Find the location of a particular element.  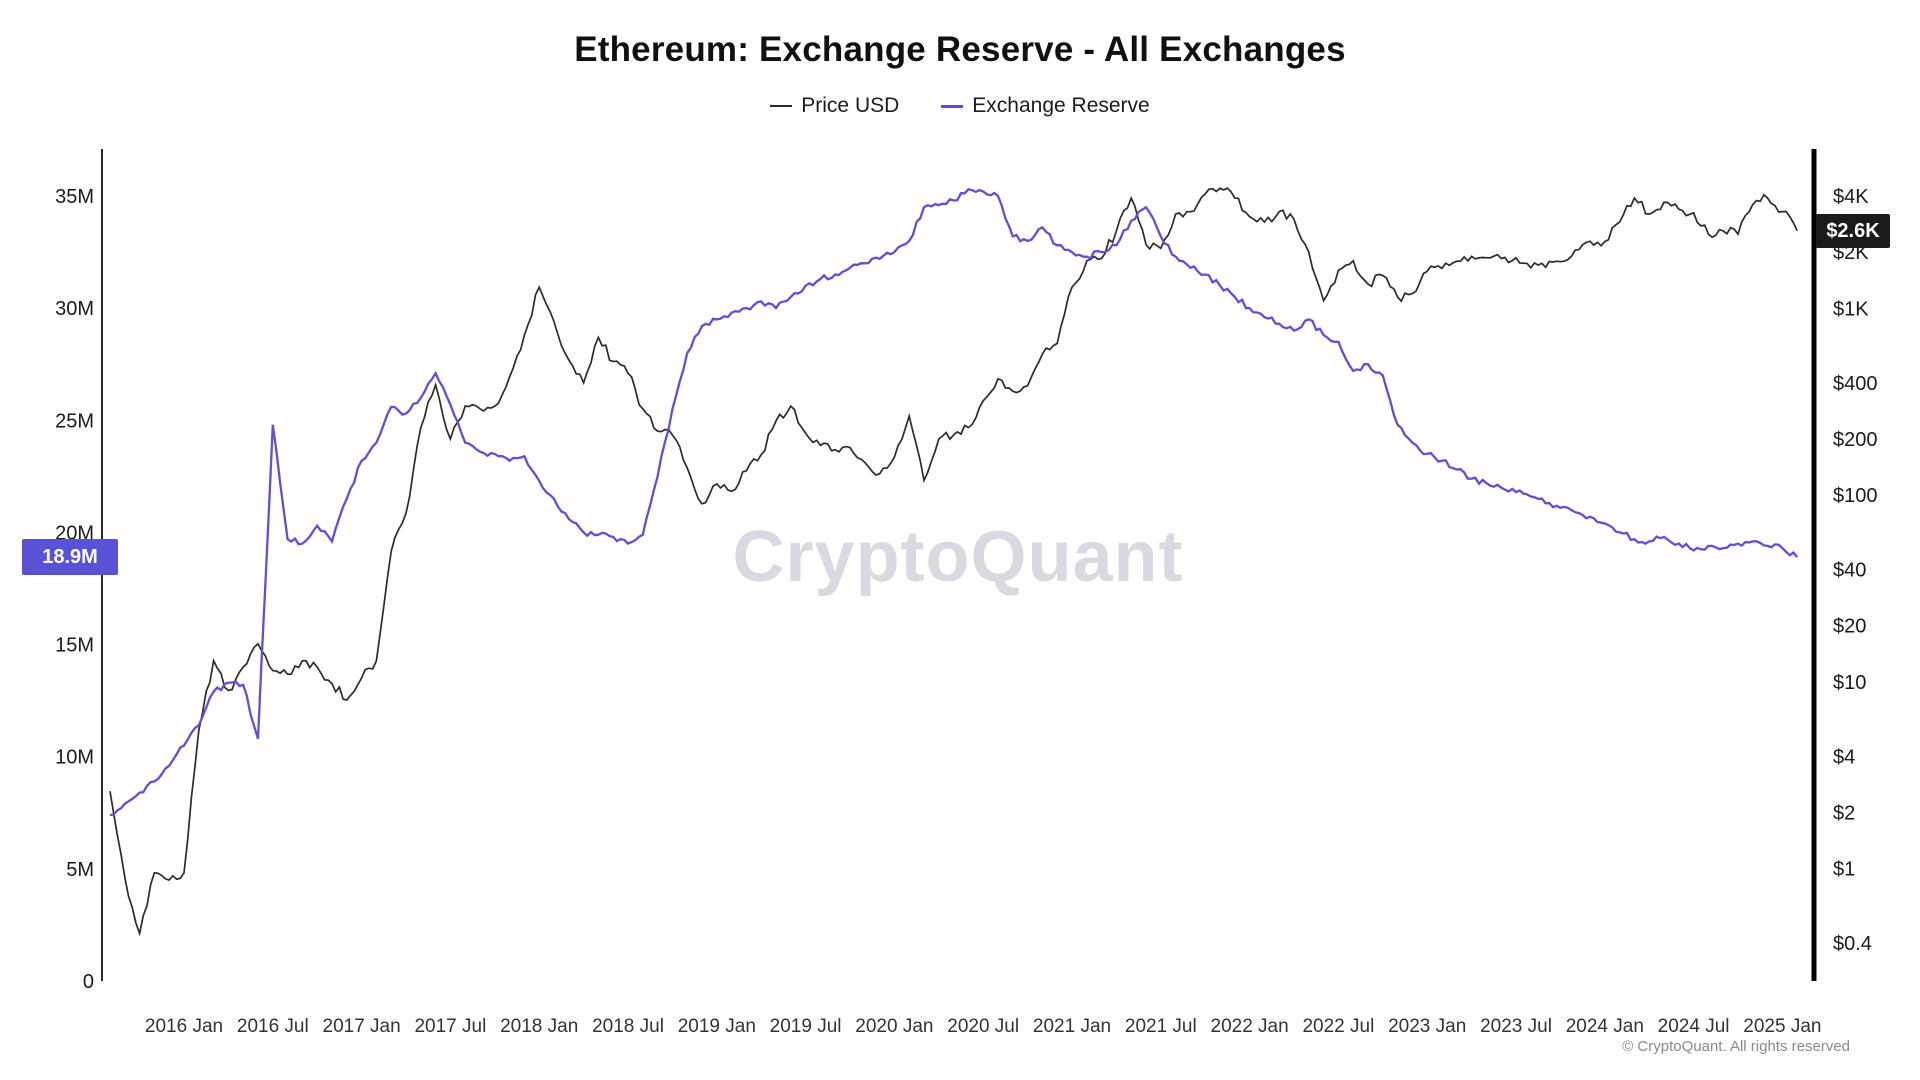

x-axis-tick-label: 2017 Jan is located at coordinates (362, 1026).